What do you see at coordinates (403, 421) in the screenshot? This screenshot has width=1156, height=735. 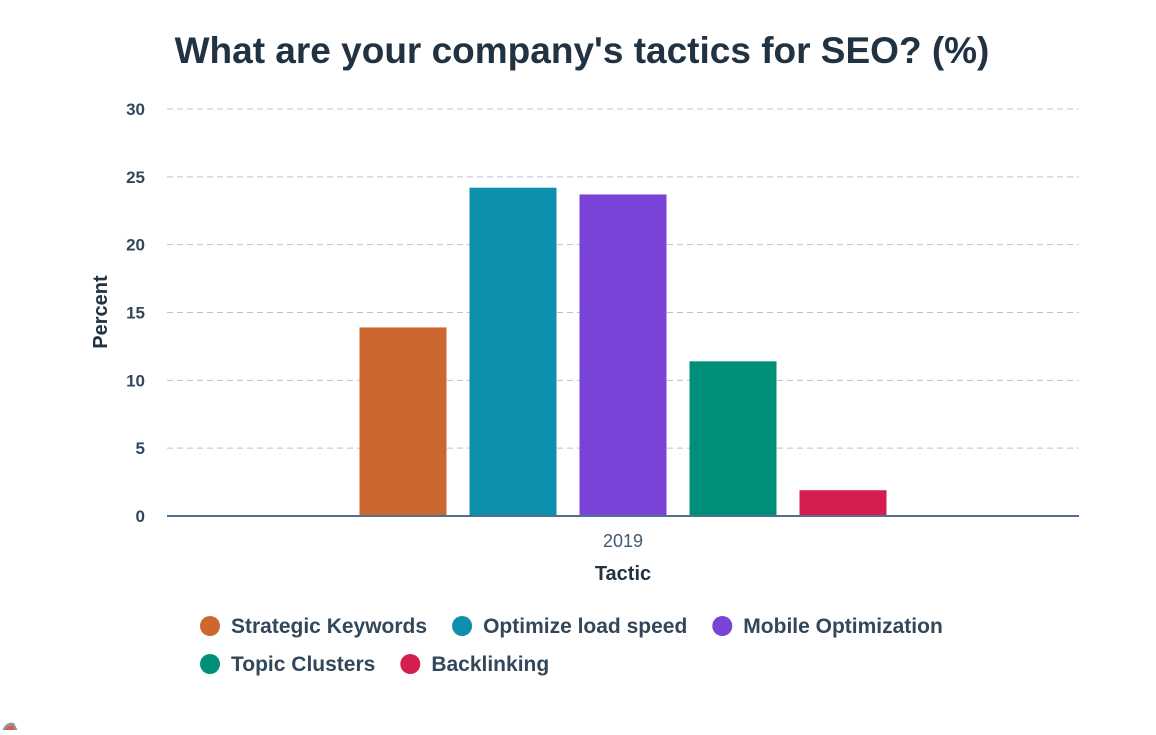 I see `bar-strategic-keywords` at bounding box center [403, 421].